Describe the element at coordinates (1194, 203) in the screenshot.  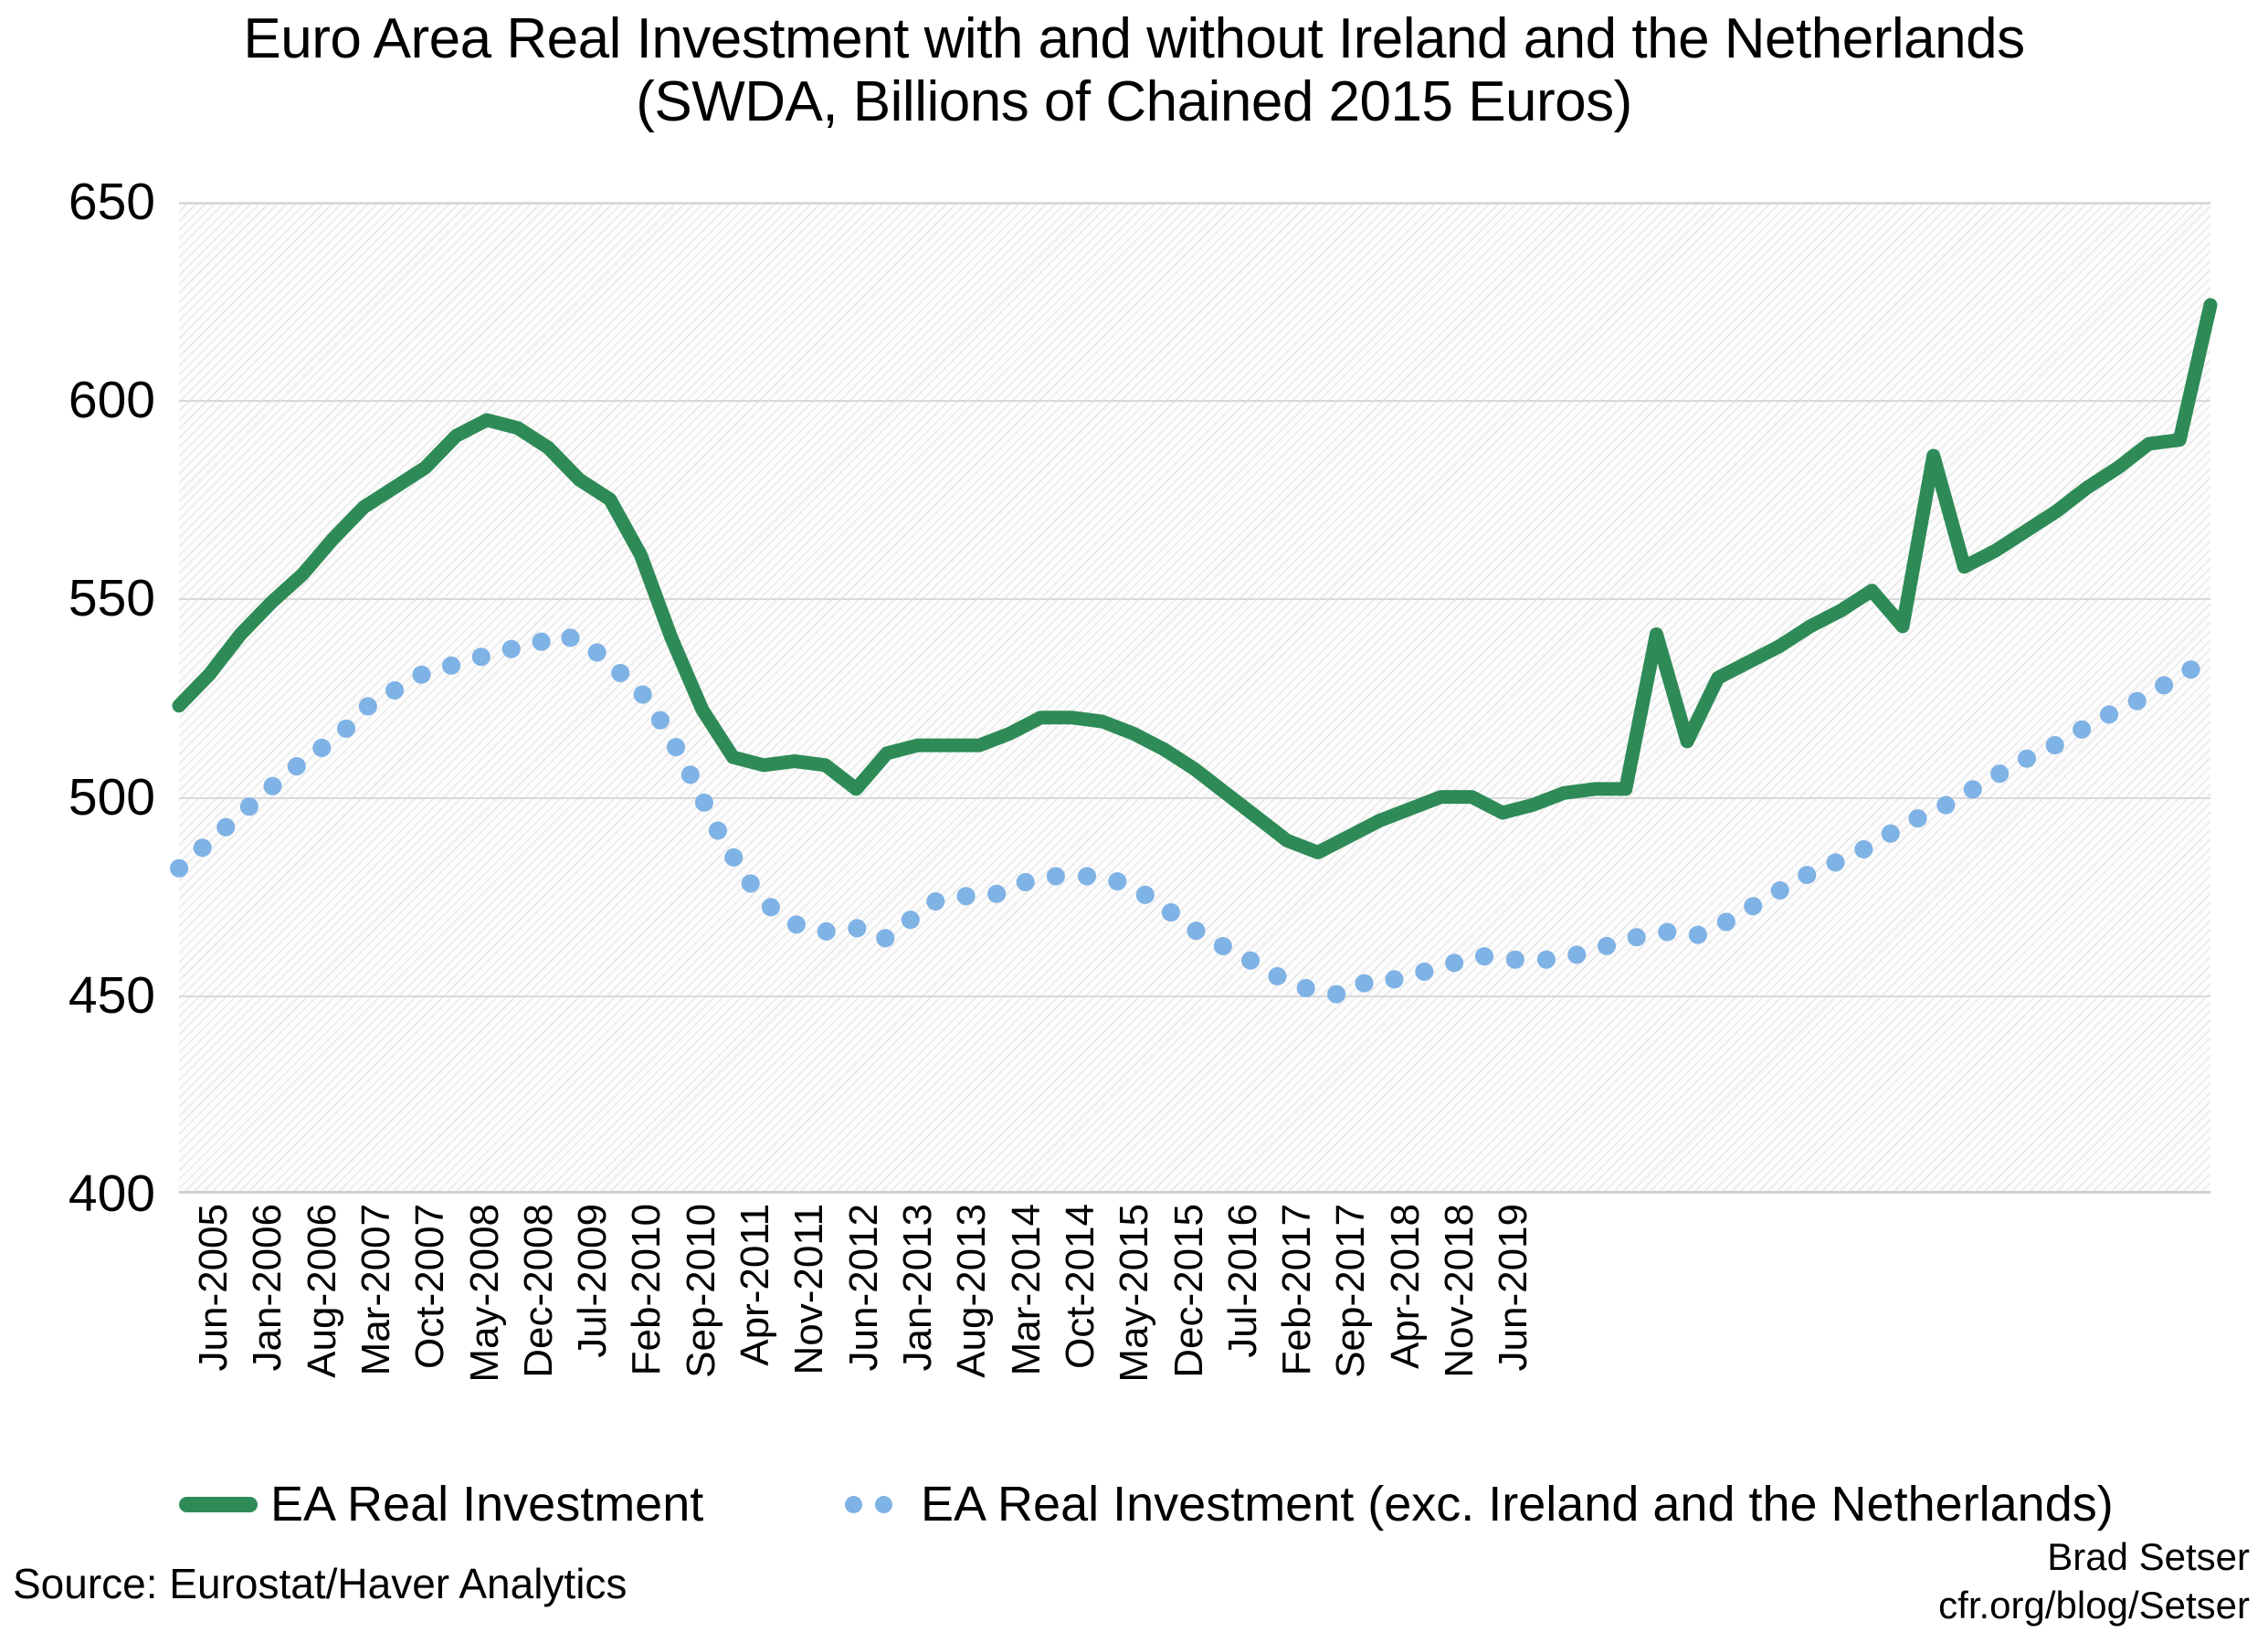
I see `plot-top-border` at that location.